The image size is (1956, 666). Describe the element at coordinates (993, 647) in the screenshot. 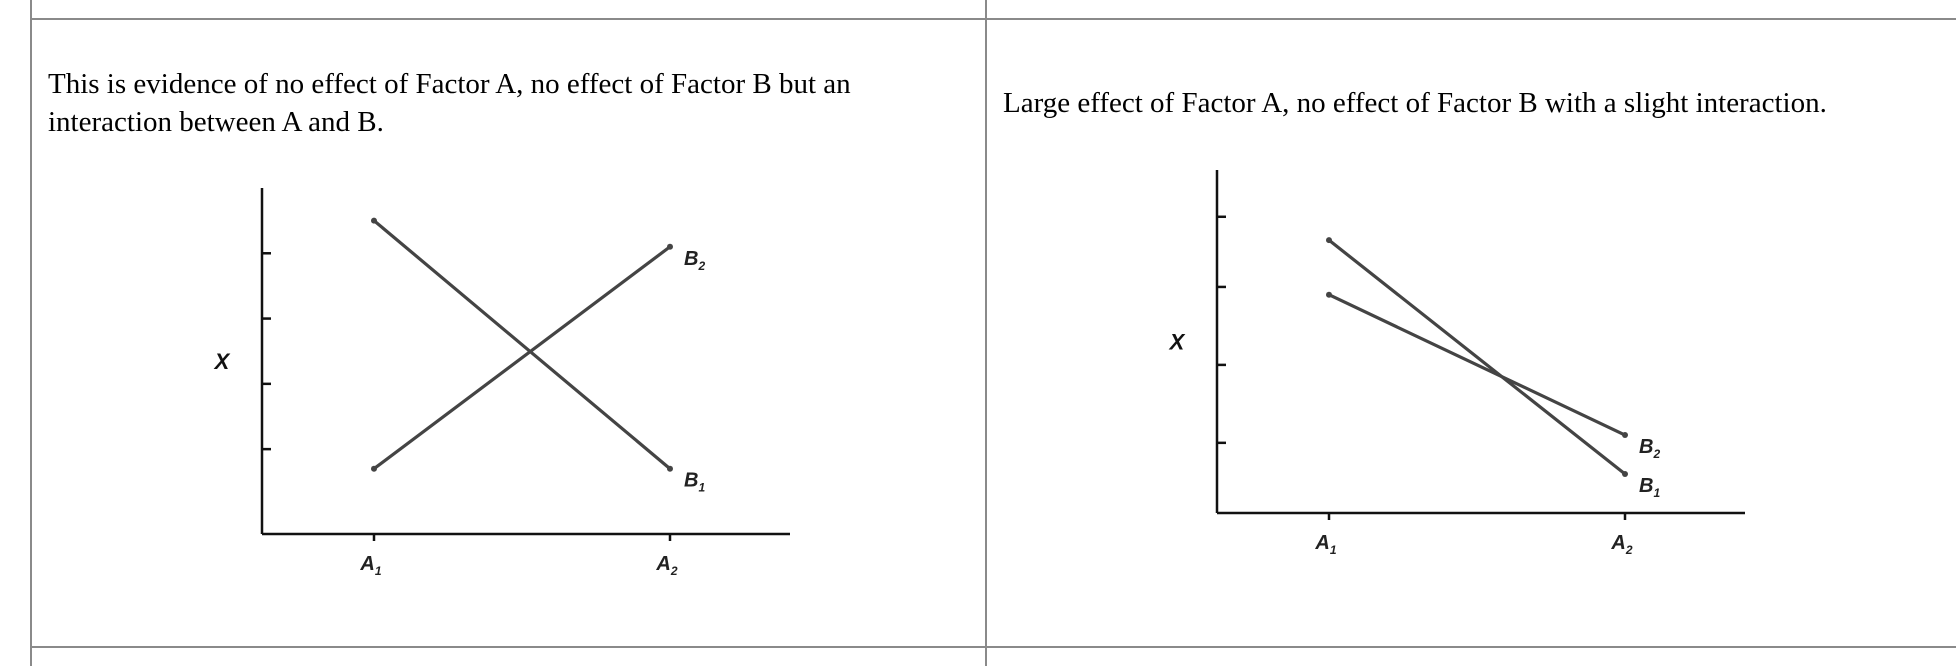

I see `table-border-bottom` at that location.